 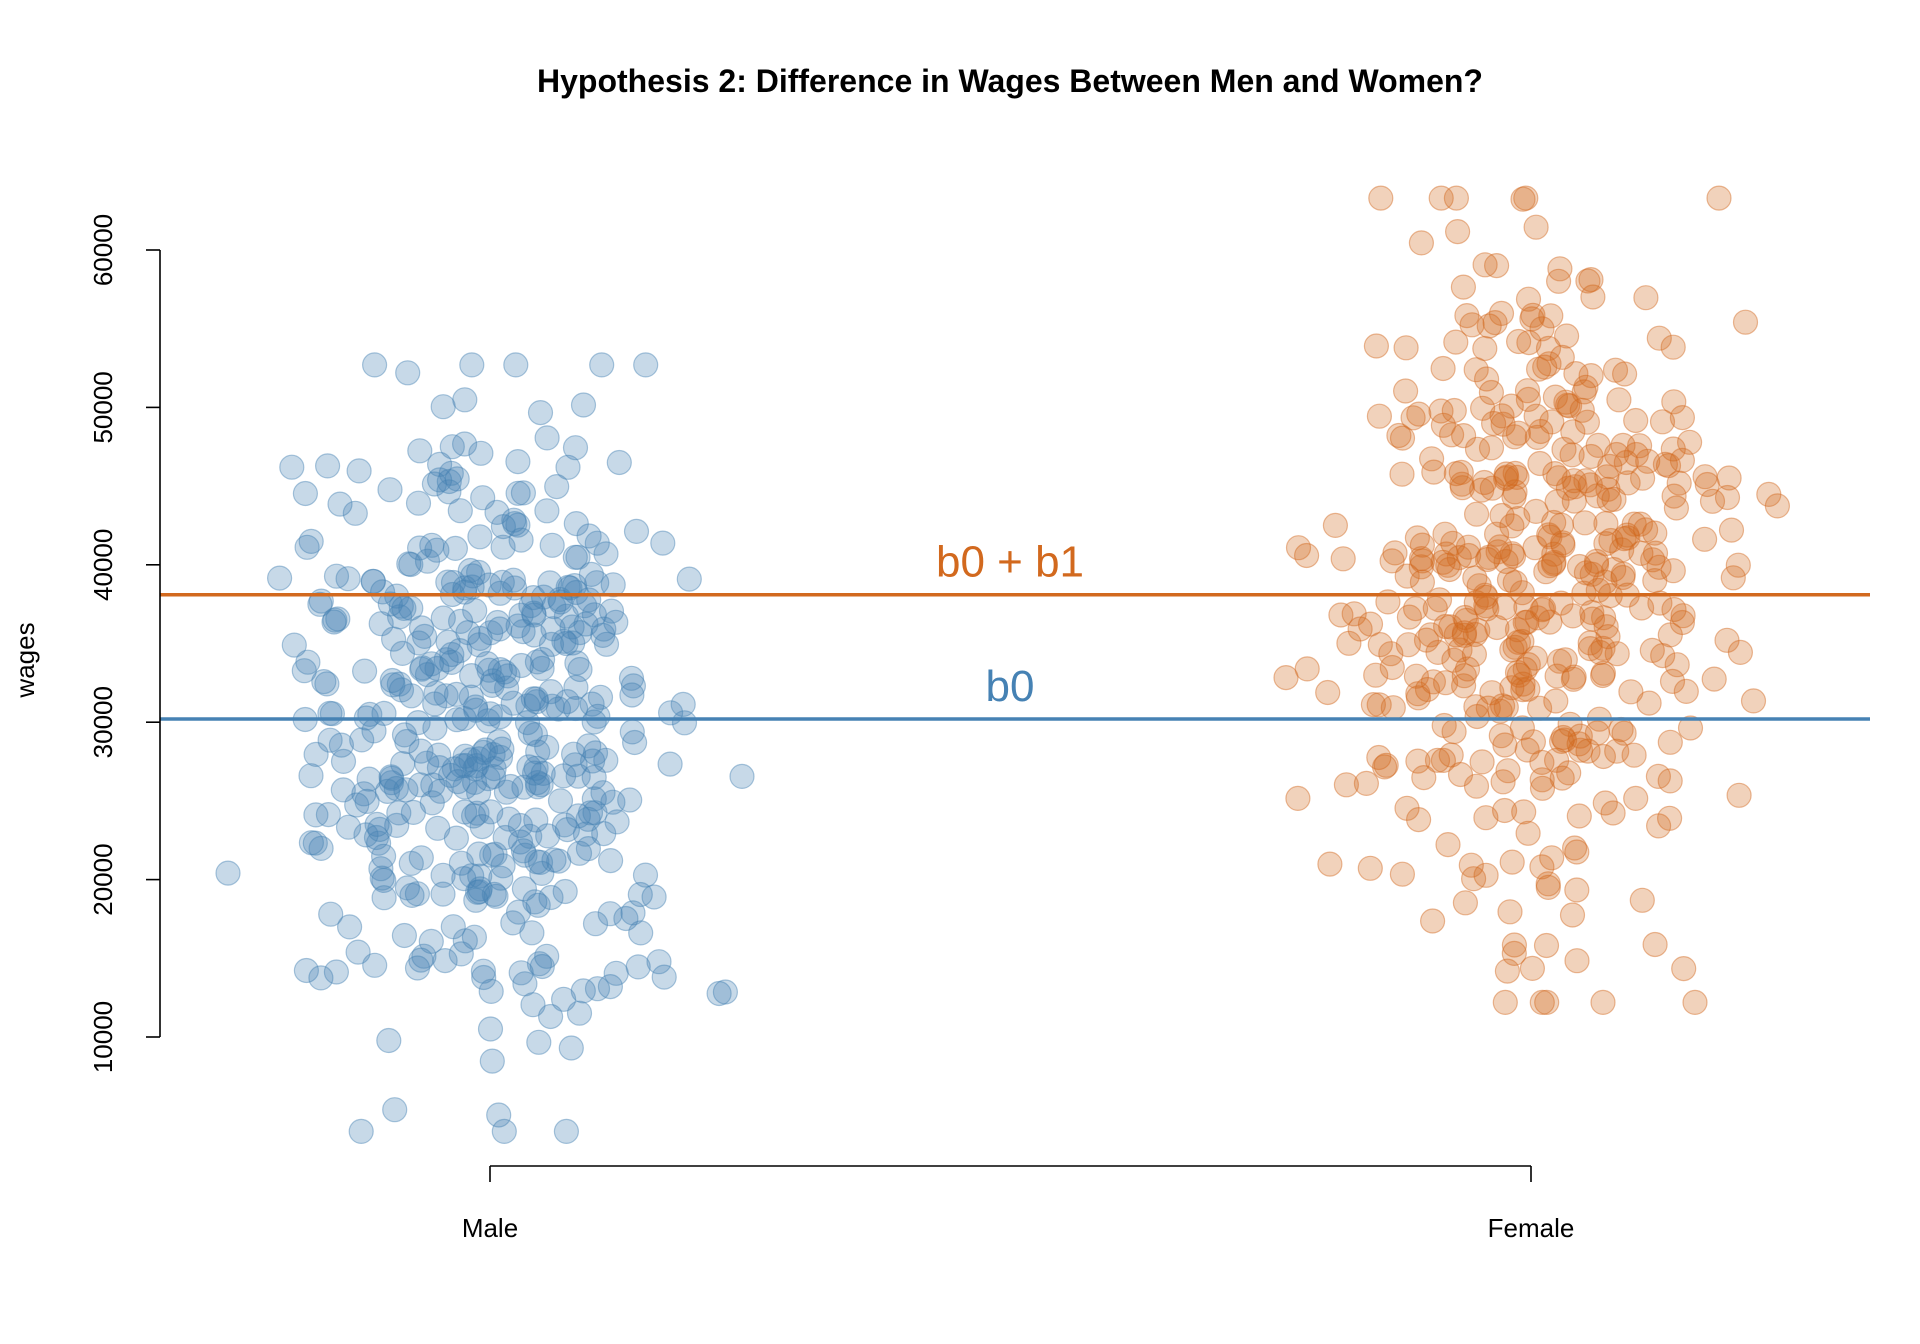 What do you see at coordinates (103, 250) in the screenshot?
I see `y-tick-label: 60000` at bounding box center [103, 250].